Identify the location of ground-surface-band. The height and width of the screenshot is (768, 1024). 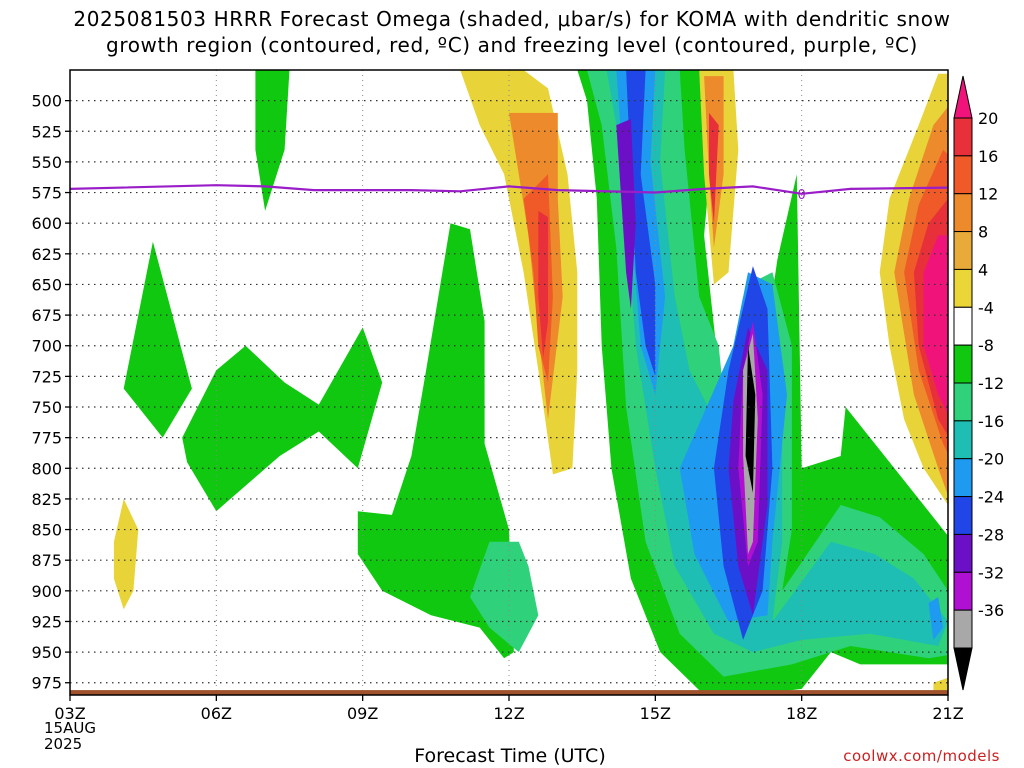
(509, 692).